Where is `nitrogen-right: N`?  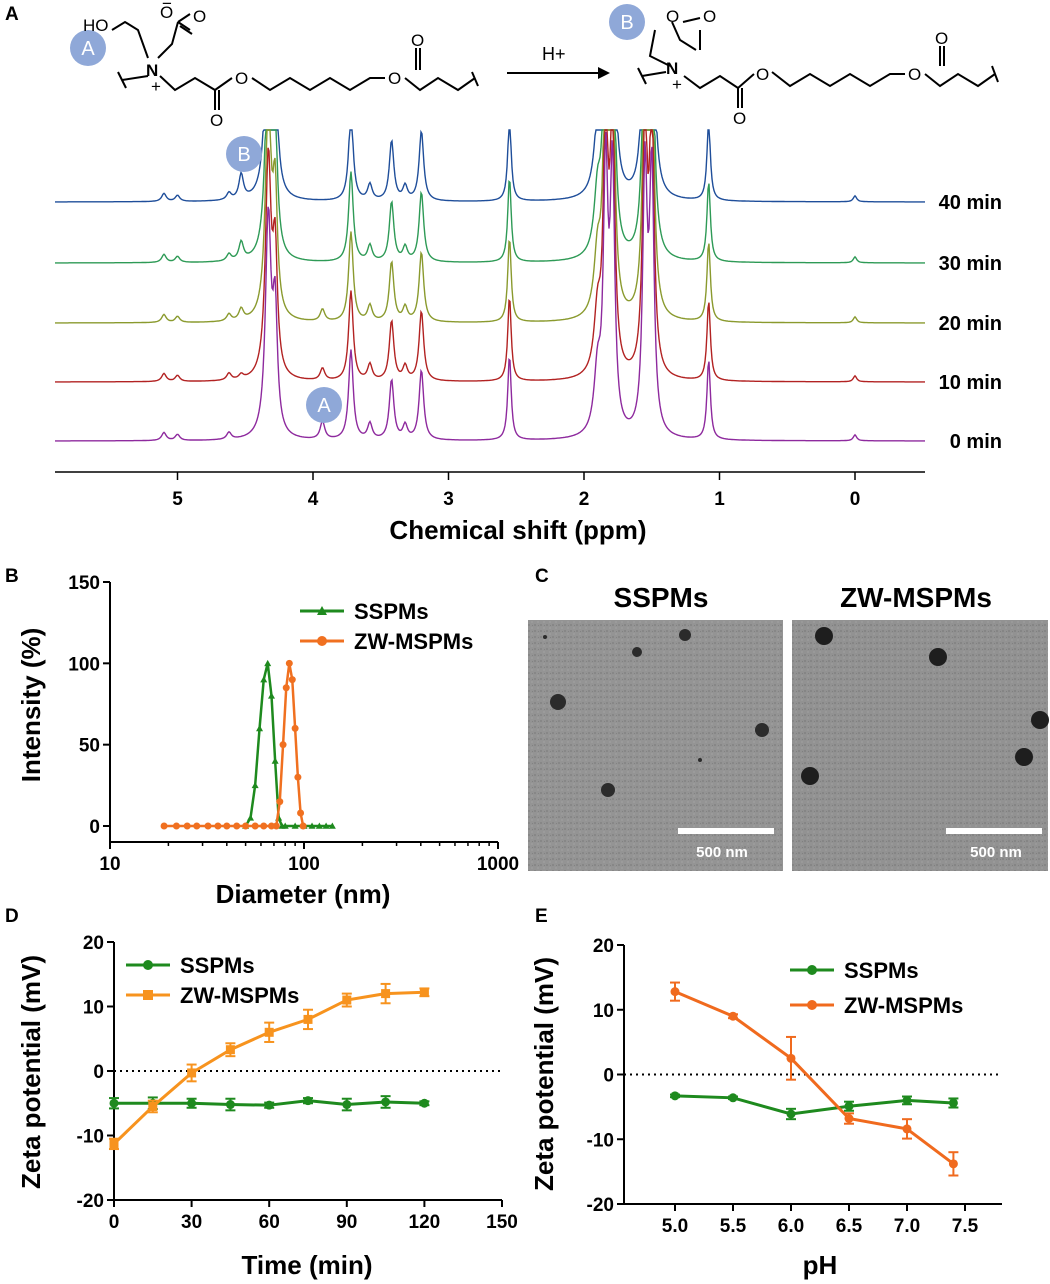
nitrogen-right: N is located at coordinates (672, 68).